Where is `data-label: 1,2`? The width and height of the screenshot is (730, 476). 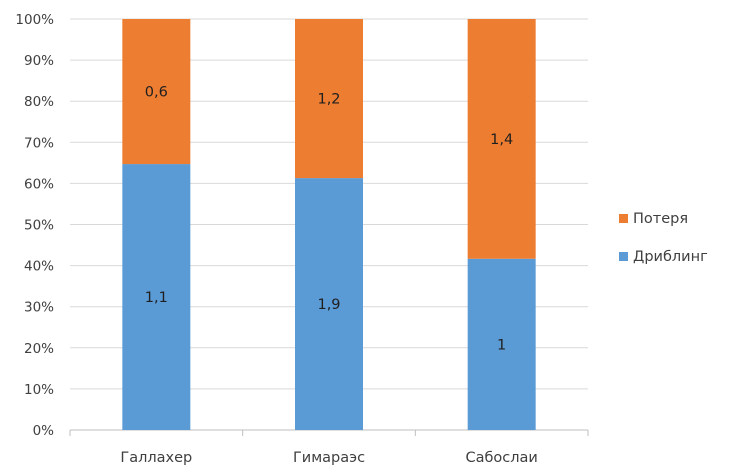
data-label: 1,2 is located at coordinates (328, 100).